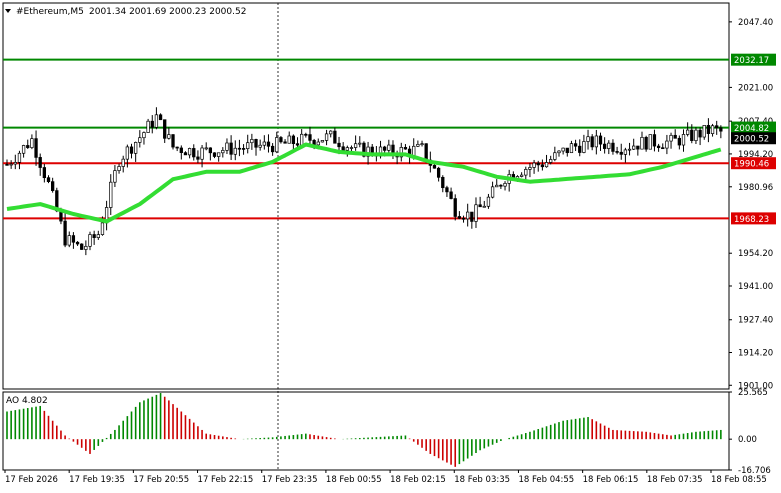  I want to click on symbol-timeframe: #Ethereum,M5, so click(50, 12).